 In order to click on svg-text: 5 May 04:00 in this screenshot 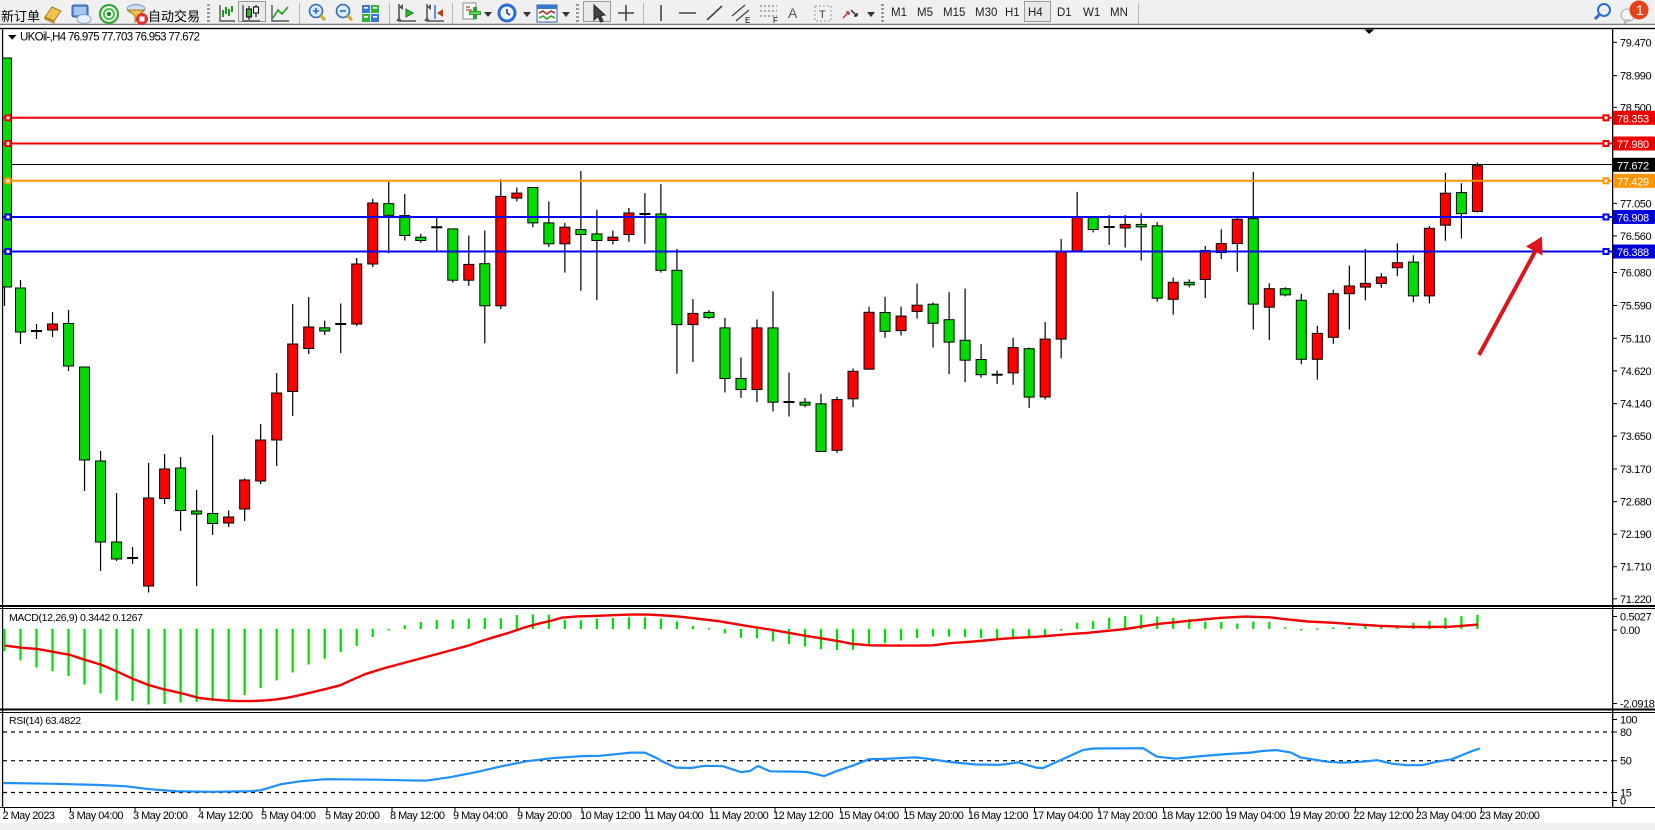, I will do `click(288, 816)`.